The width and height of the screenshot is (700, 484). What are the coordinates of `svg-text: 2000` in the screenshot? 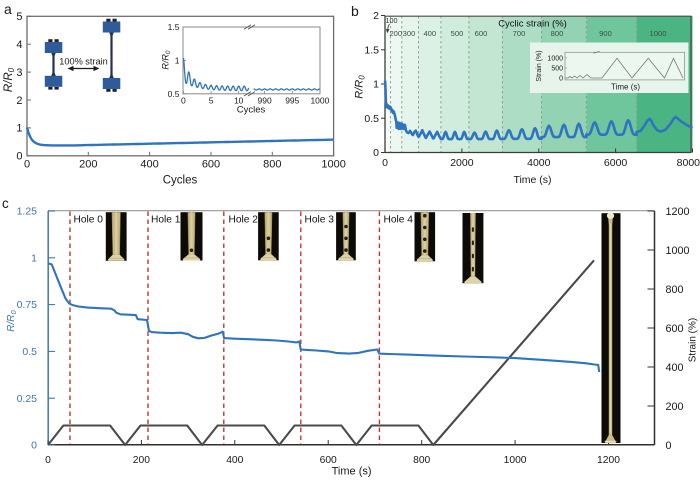 It's located at (462, 163).